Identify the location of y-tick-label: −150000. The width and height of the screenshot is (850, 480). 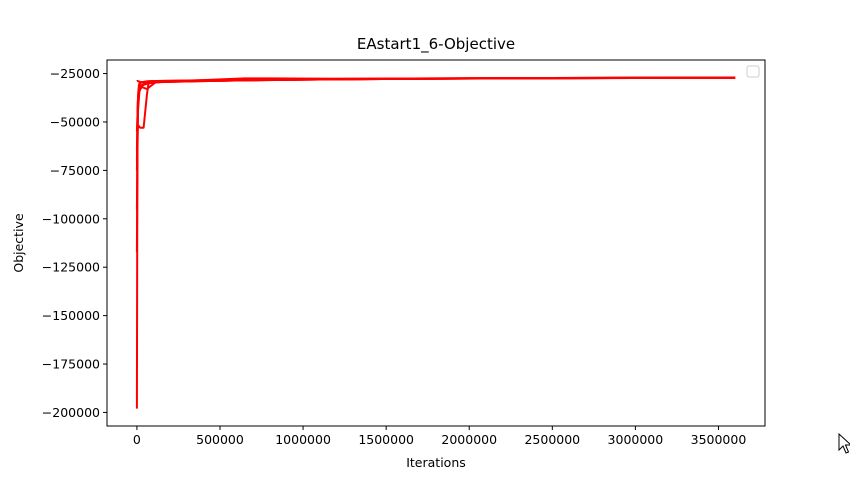
(71, 315).